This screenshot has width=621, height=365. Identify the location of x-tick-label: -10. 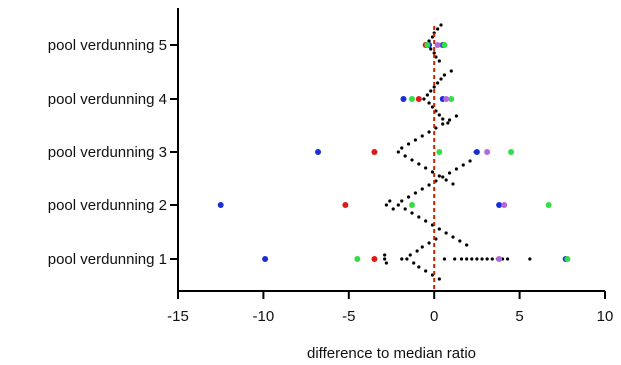
(264, 316).